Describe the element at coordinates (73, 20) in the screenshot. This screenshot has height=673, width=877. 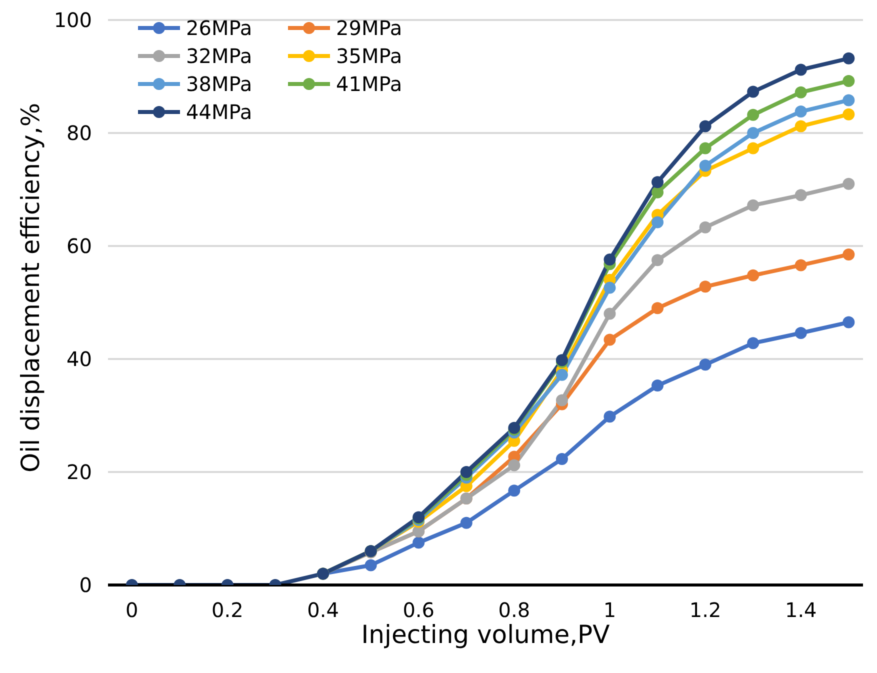
I see `y-tick-label: 100` at that location.